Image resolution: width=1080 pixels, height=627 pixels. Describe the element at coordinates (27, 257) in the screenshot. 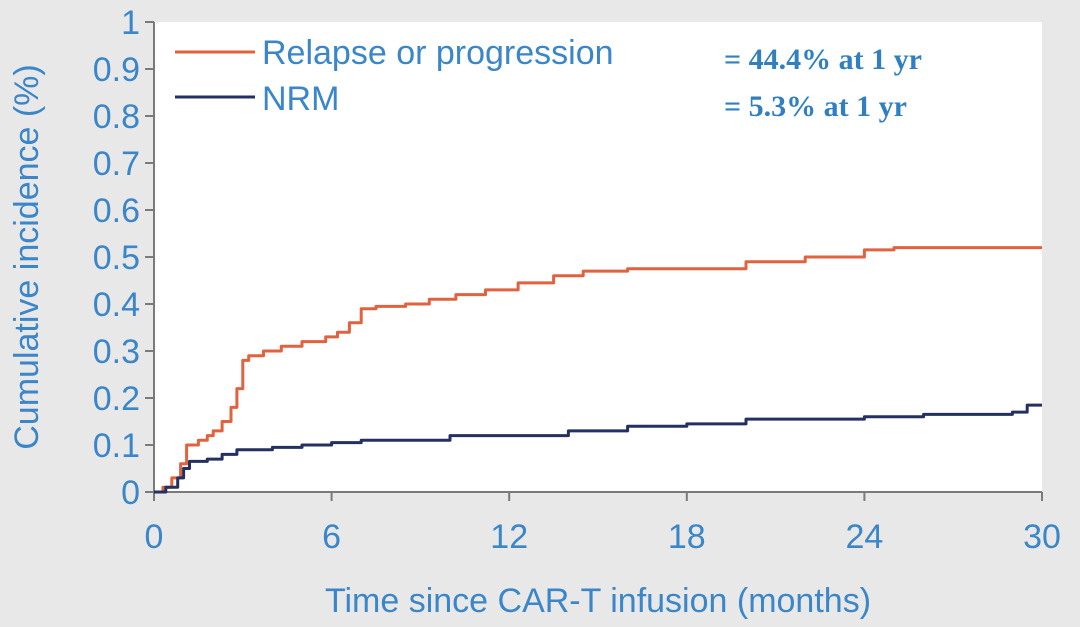

I see `y-axis-title: Cumulative incidence (%)` at that location.